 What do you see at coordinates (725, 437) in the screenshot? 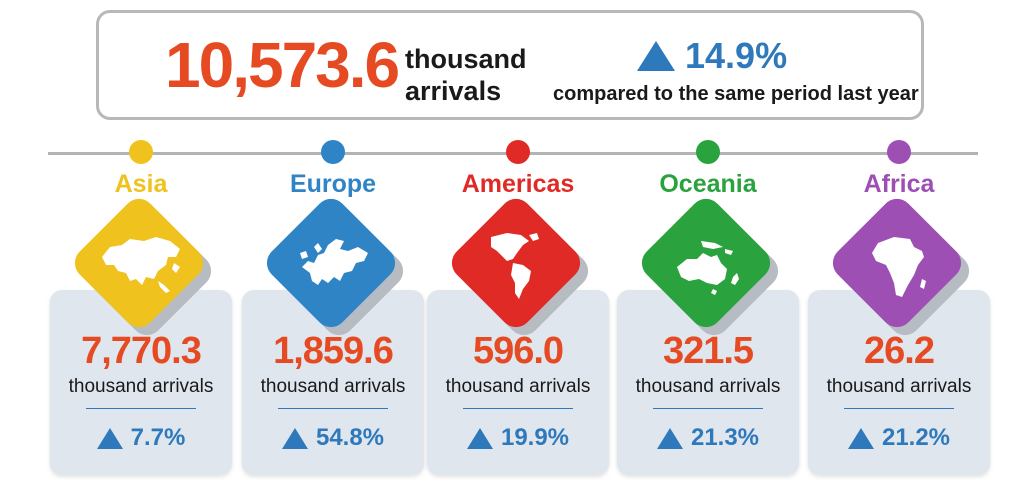
I see `region-change-pct: 21.3%` at bounding box center [725, 437].